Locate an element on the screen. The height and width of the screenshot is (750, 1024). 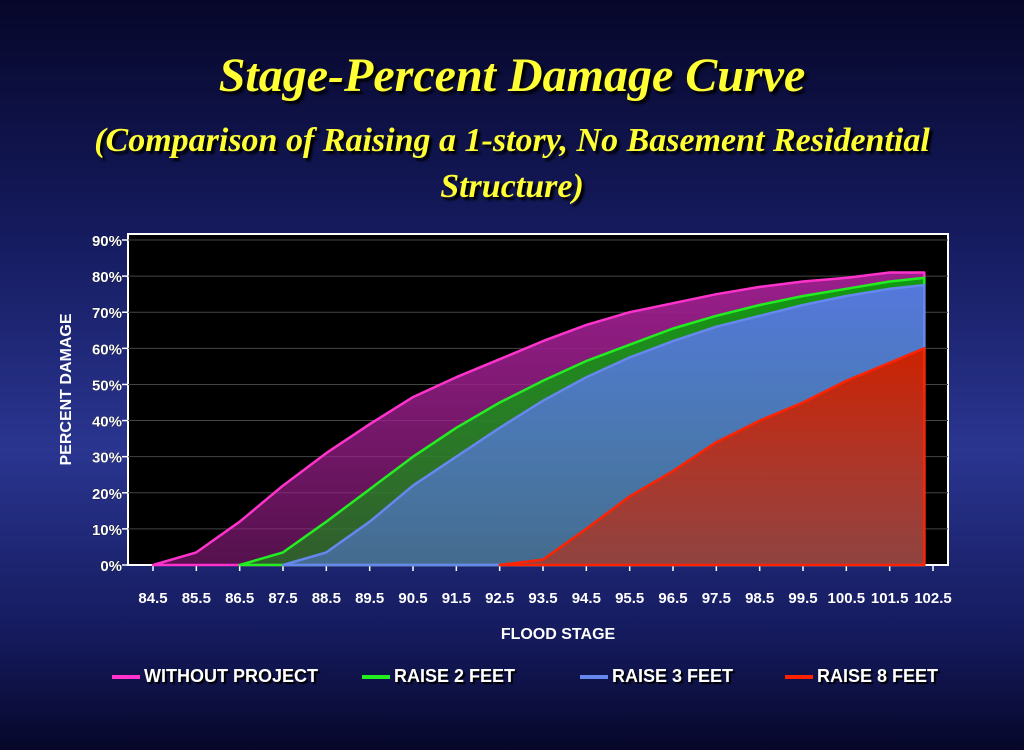
x-tick-label: 88.5 is located at coordinates (326, 598).